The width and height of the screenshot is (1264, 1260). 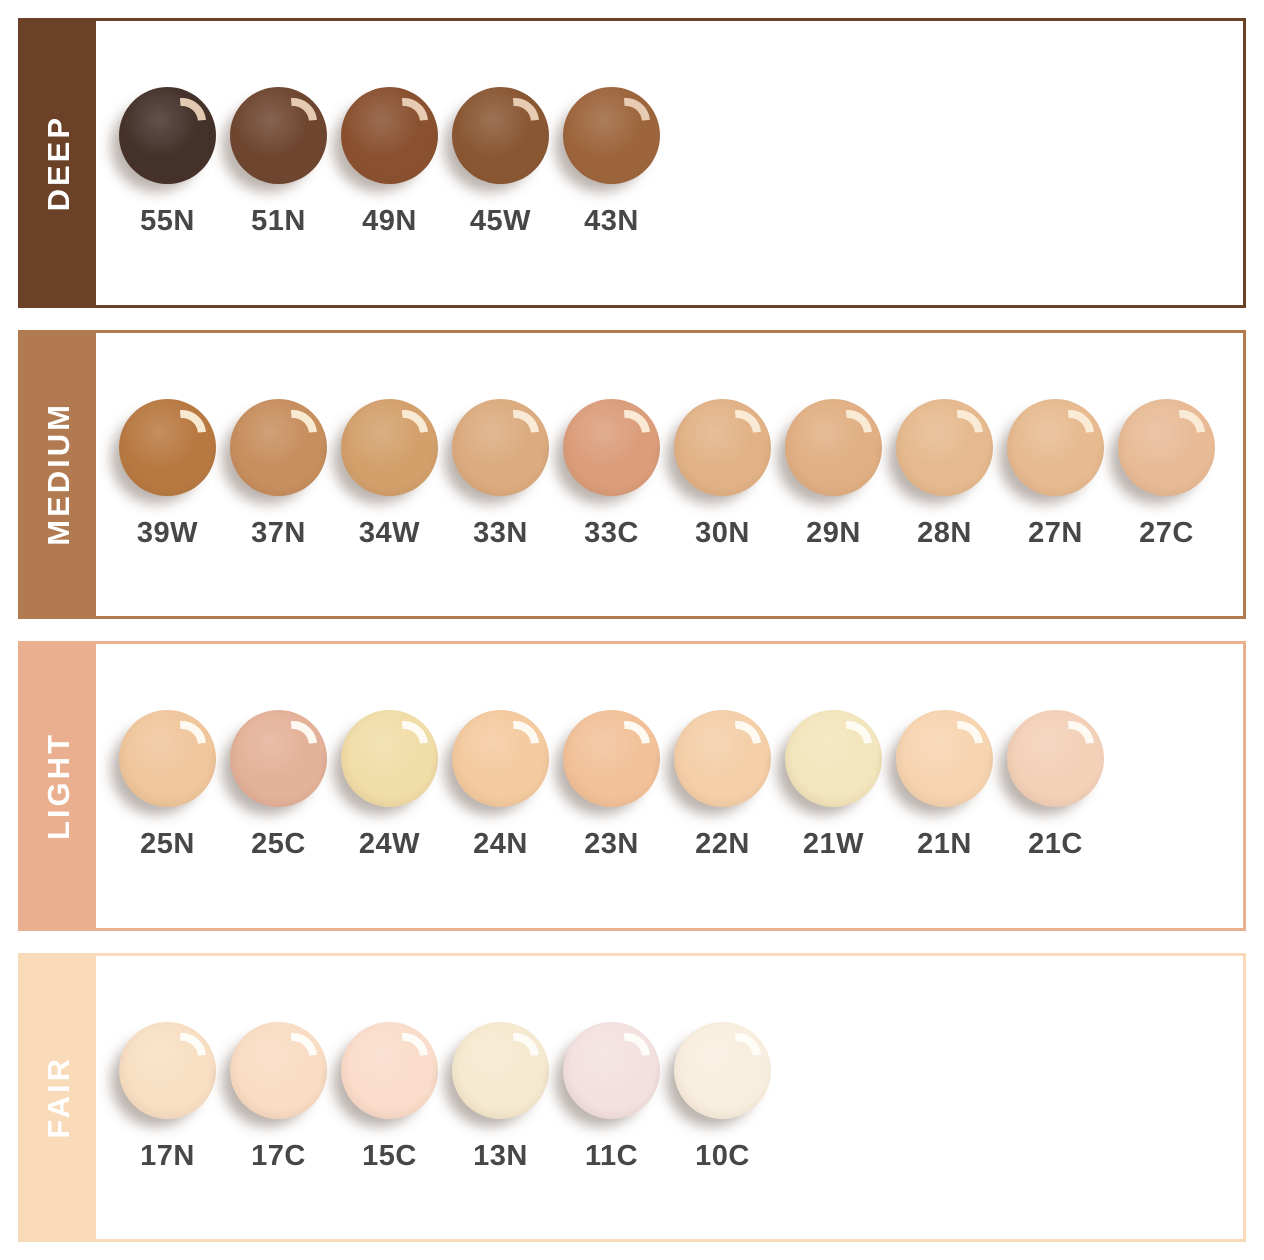 I want to click on shade-drop-25n, so click(x=167, y=758).